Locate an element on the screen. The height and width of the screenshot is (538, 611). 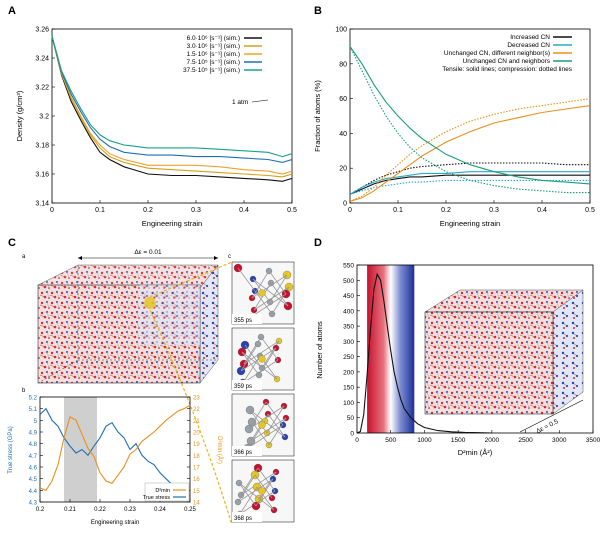
panel-a-annotation: 1 atm is located at coordinates (240, 102).